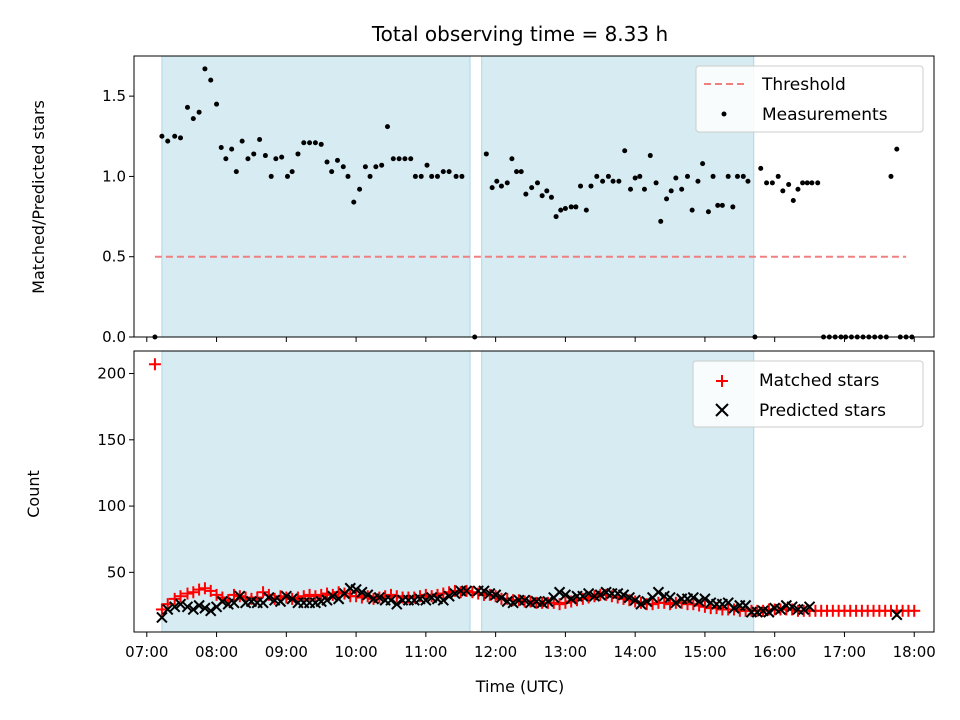 This screenshot has height=720, width=960. What do you see at coordinates (704, 652) in the screenshot?
I see `x-tick-label: 15:00` at bounding box center [704, 652].